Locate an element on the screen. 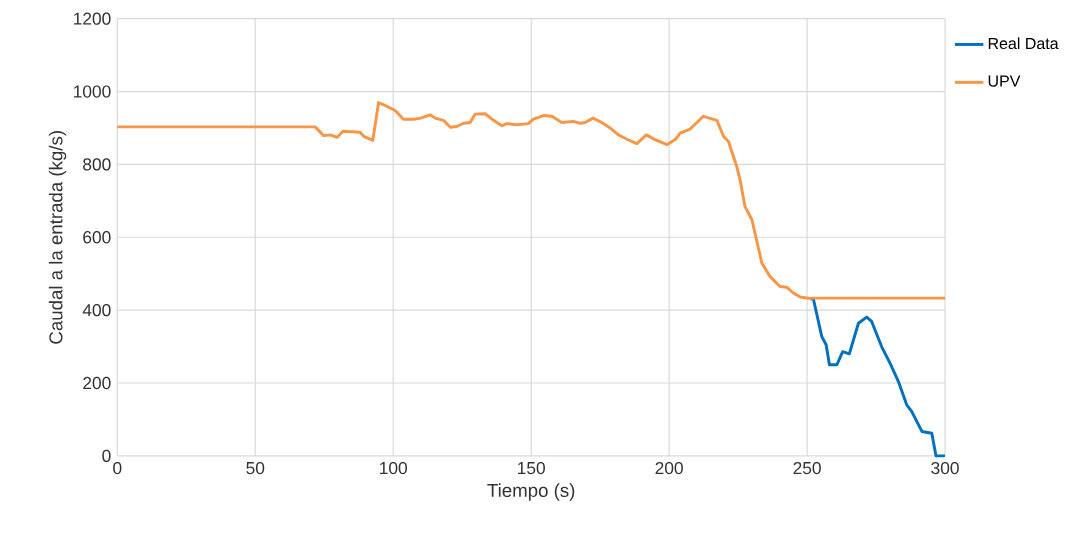 This screenshot has height=542, width=1085. x-axis-title: Tiempo (s) is located at coordinates (531, 492).